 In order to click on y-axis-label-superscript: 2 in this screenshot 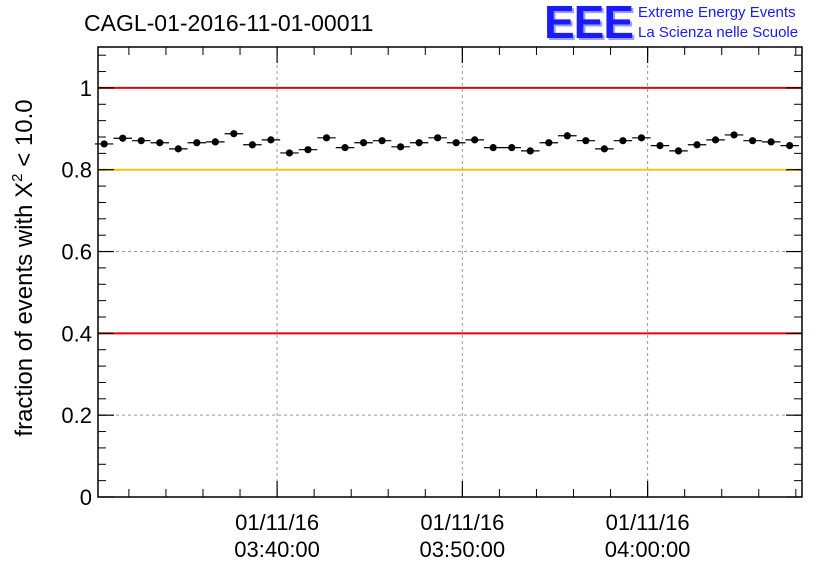, I will do `click(17, 177)`.